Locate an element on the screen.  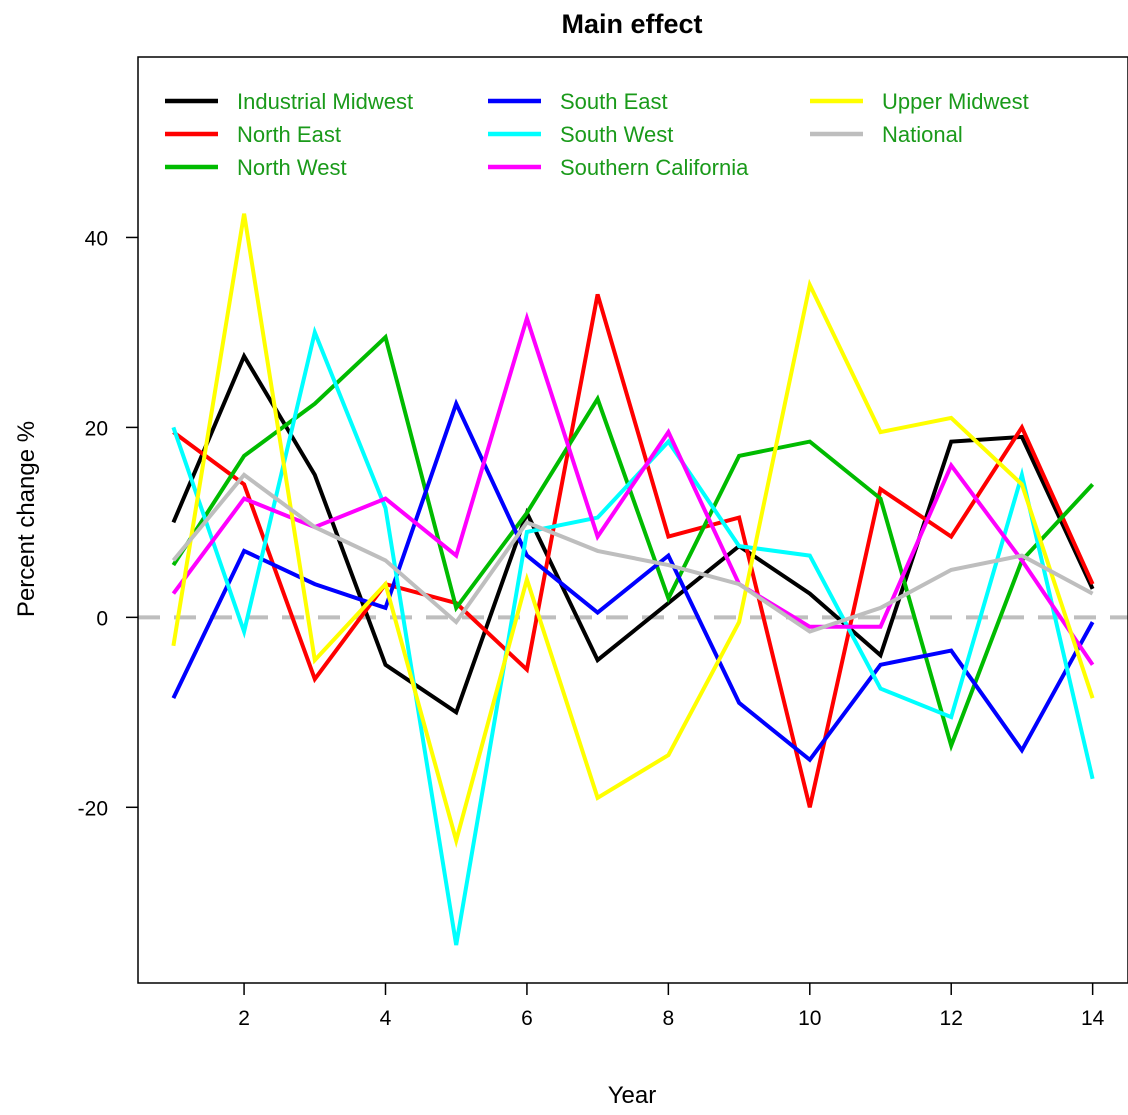
y-tick-label-3: 40 is located at coordinates (96, 238).